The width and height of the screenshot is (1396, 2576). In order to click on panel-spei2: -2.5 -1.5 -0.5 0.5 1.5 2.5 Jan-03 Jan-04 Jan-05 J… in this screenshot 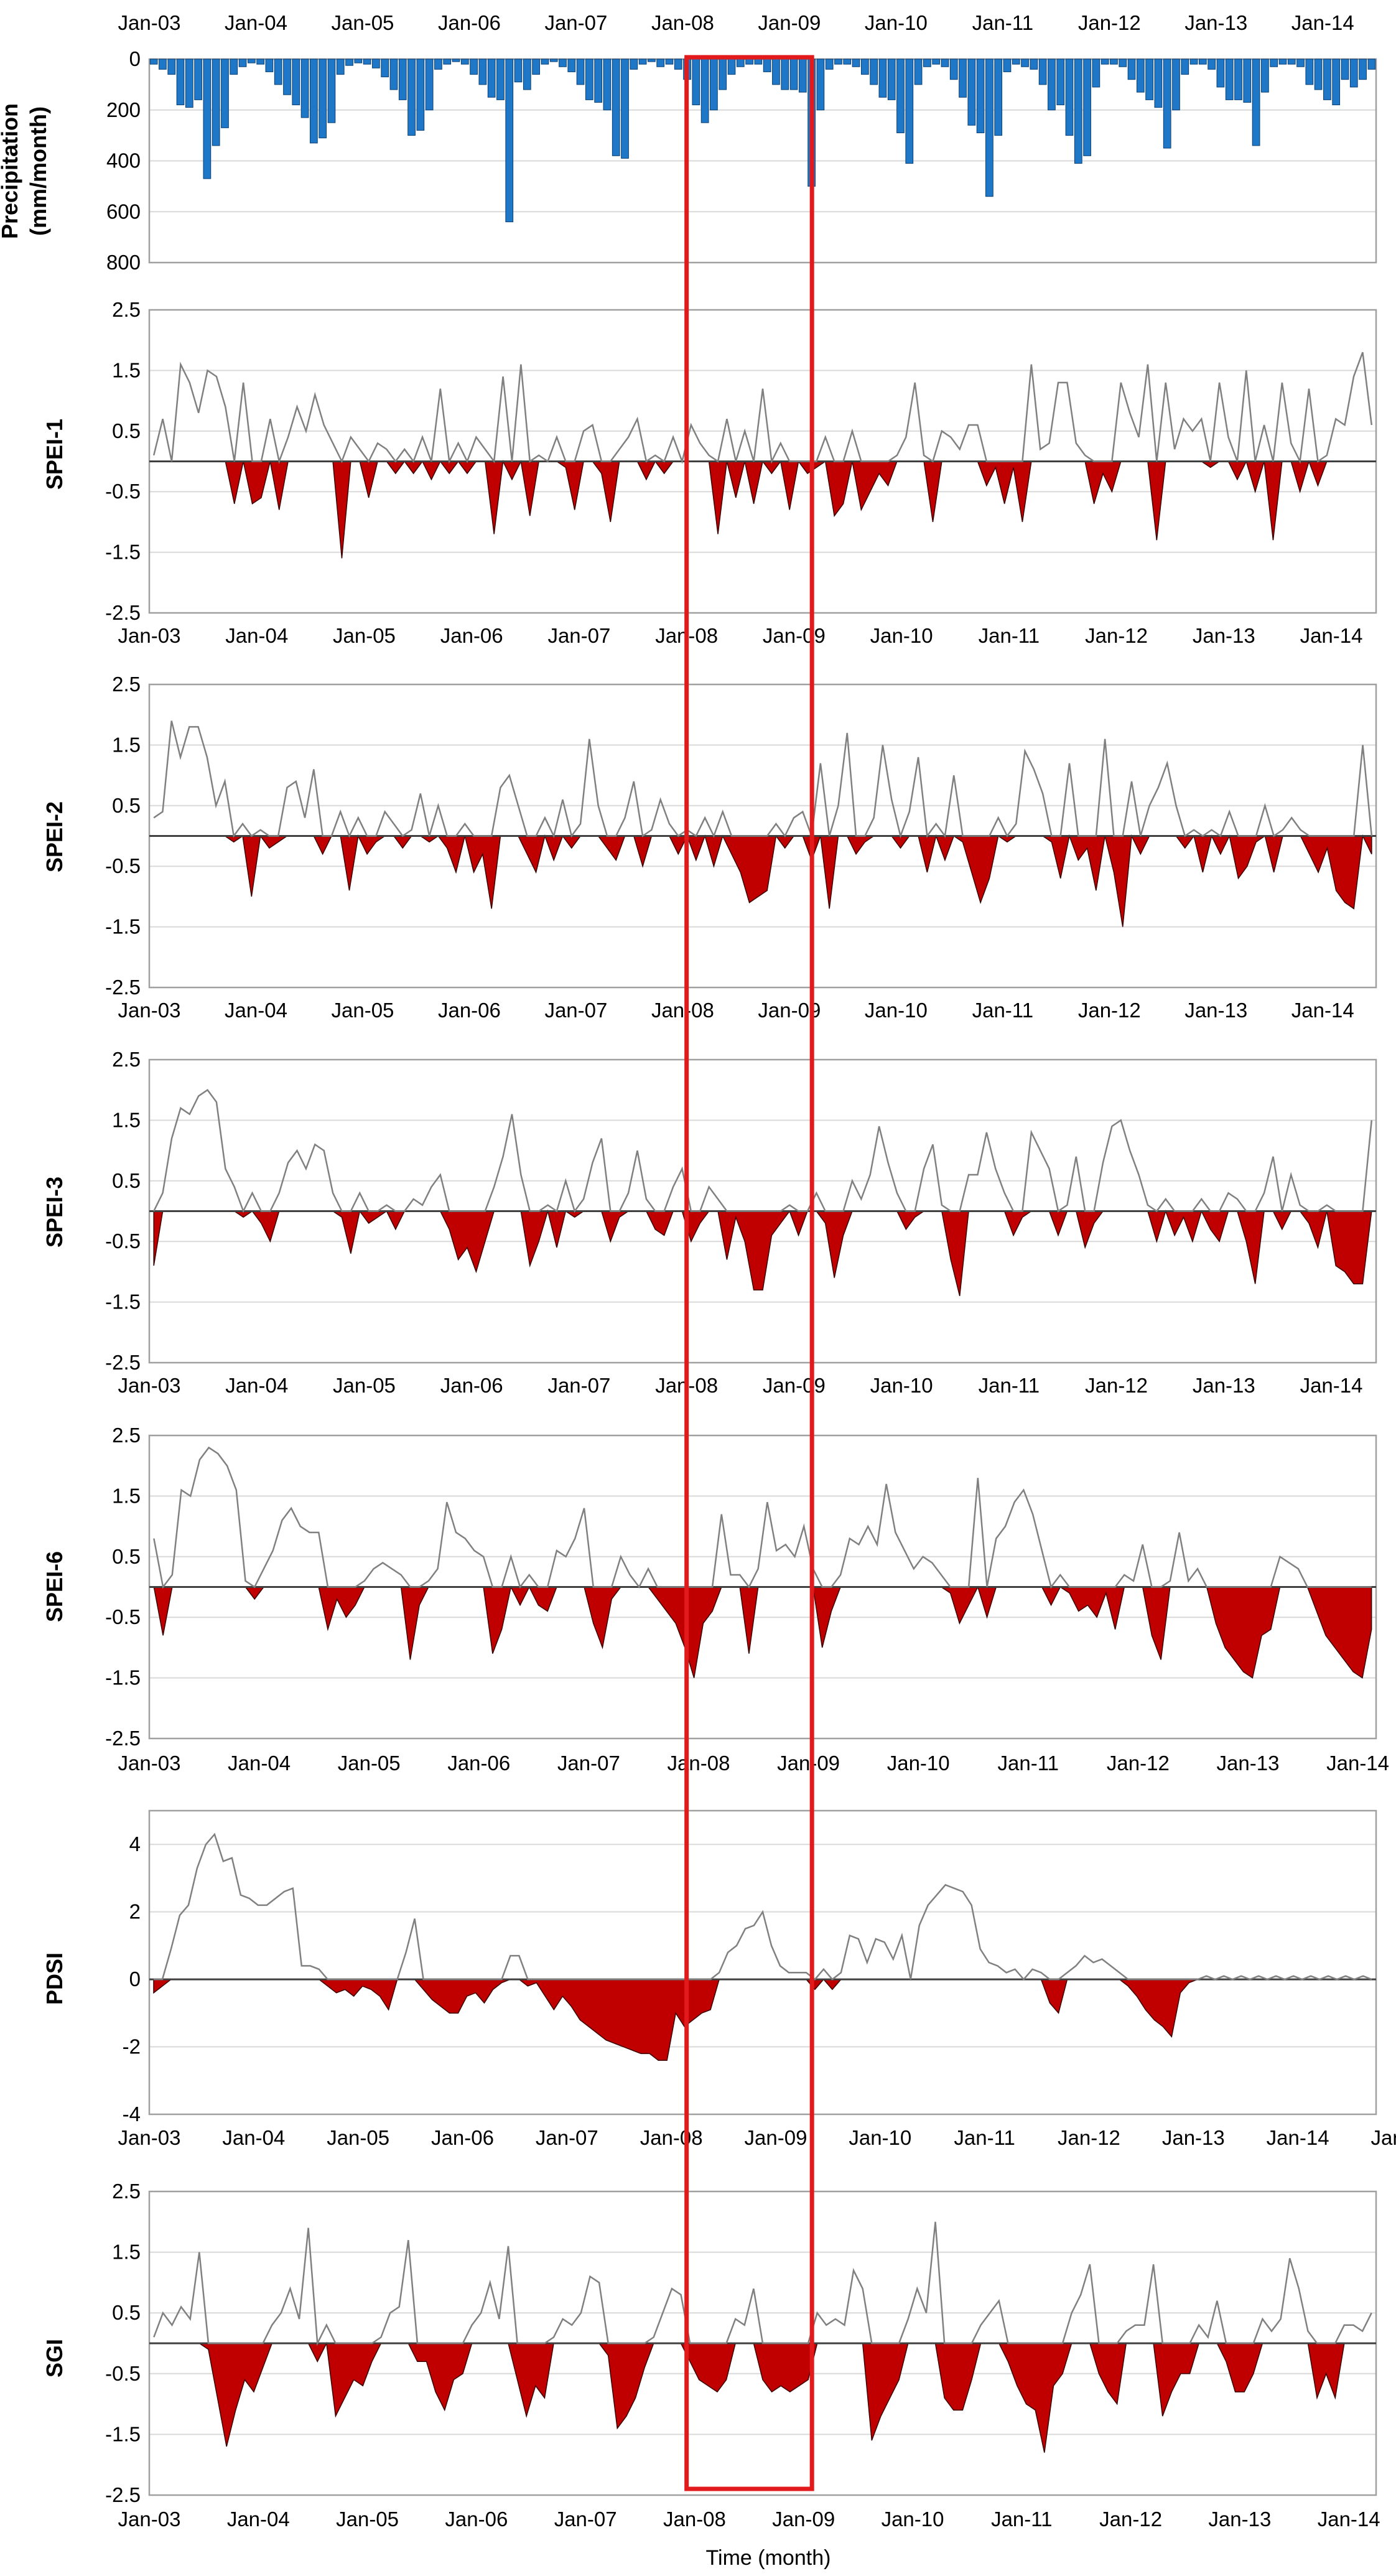, I will do `click(709, 848)`.